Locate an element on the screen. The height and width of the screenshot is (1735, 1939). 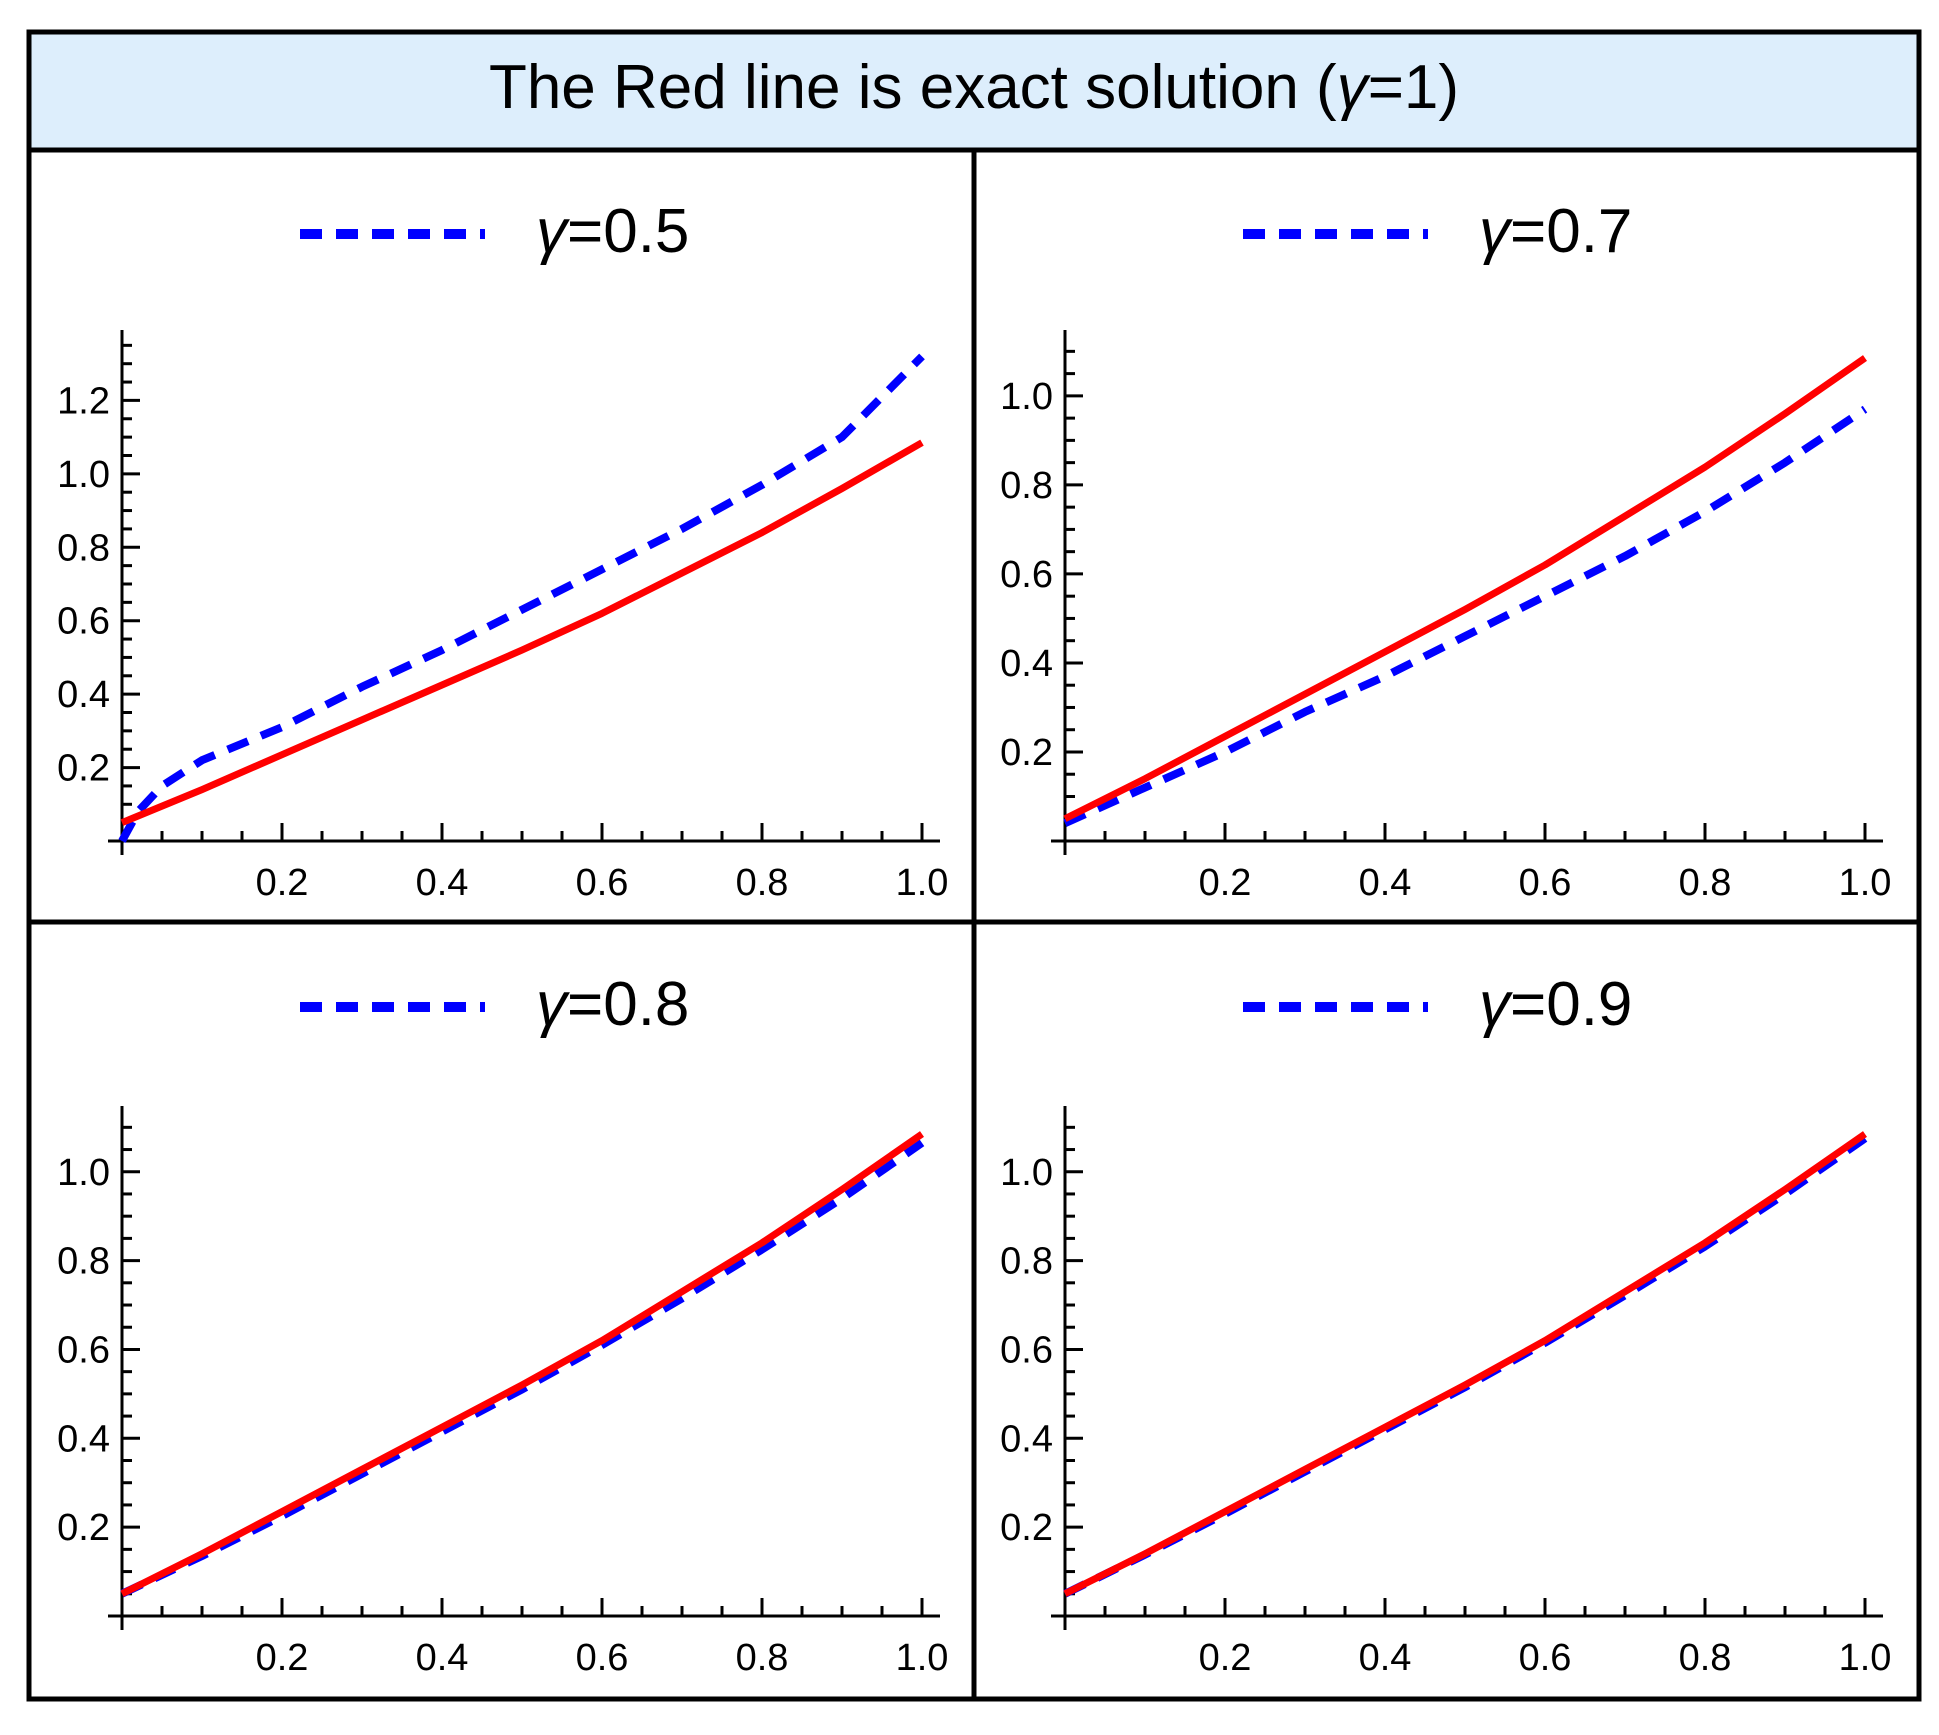
y-tick-label: 1.2 is located at coordinates (83, 401).